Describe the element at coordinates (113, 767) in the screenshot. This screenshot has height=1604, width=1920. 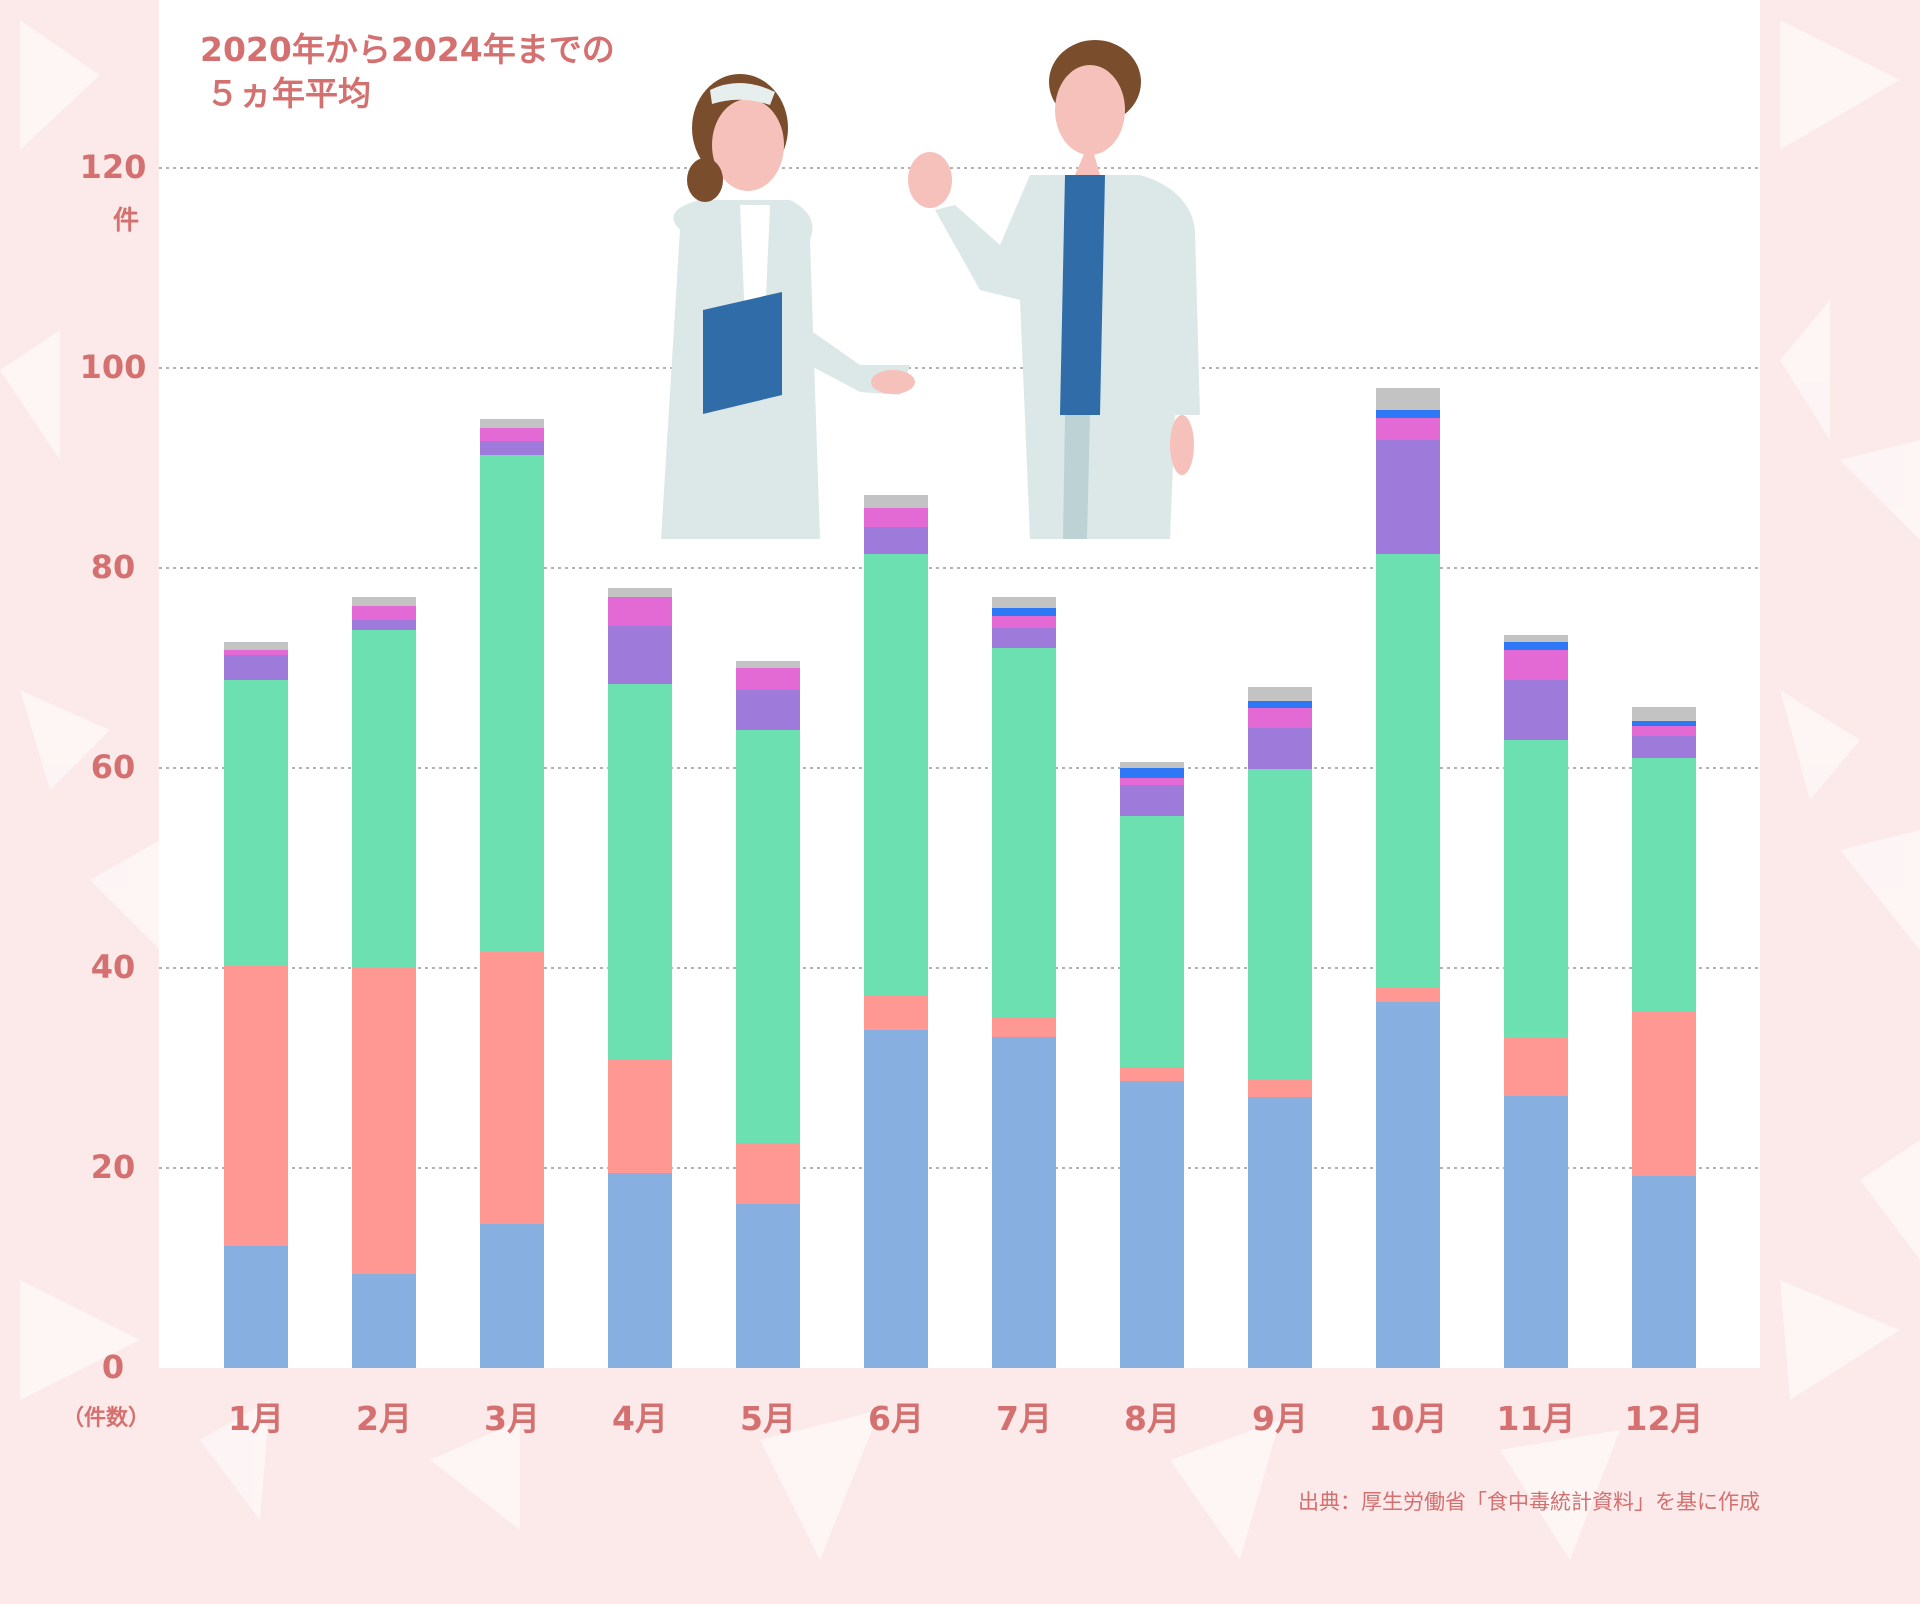
I see `y-tick-label: 60` at that location.